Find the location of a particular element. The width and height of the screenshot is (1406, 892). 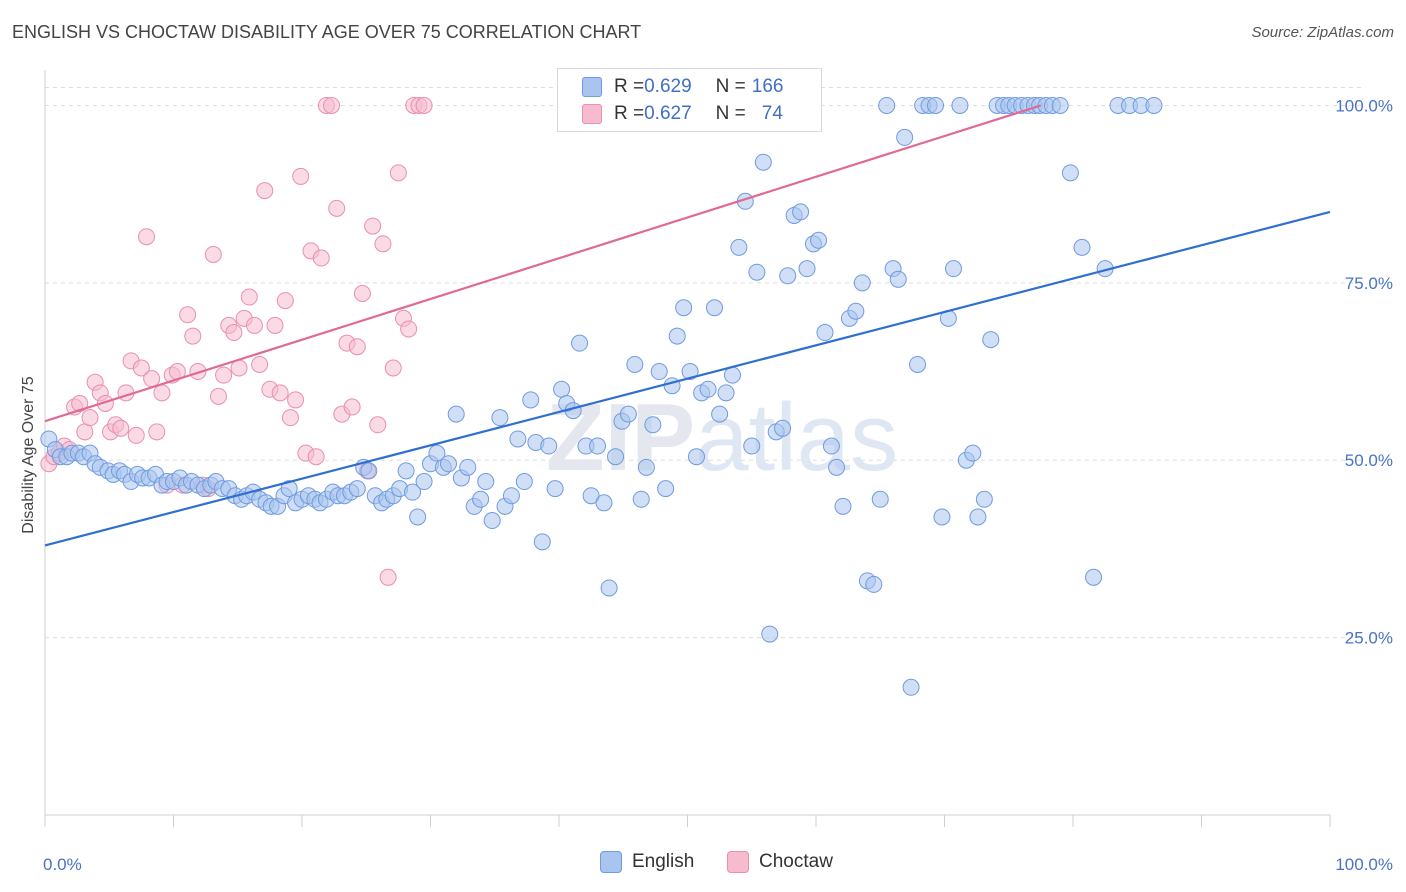

x-tick-label-min: 0.0% is located at coordinates (62, 864).